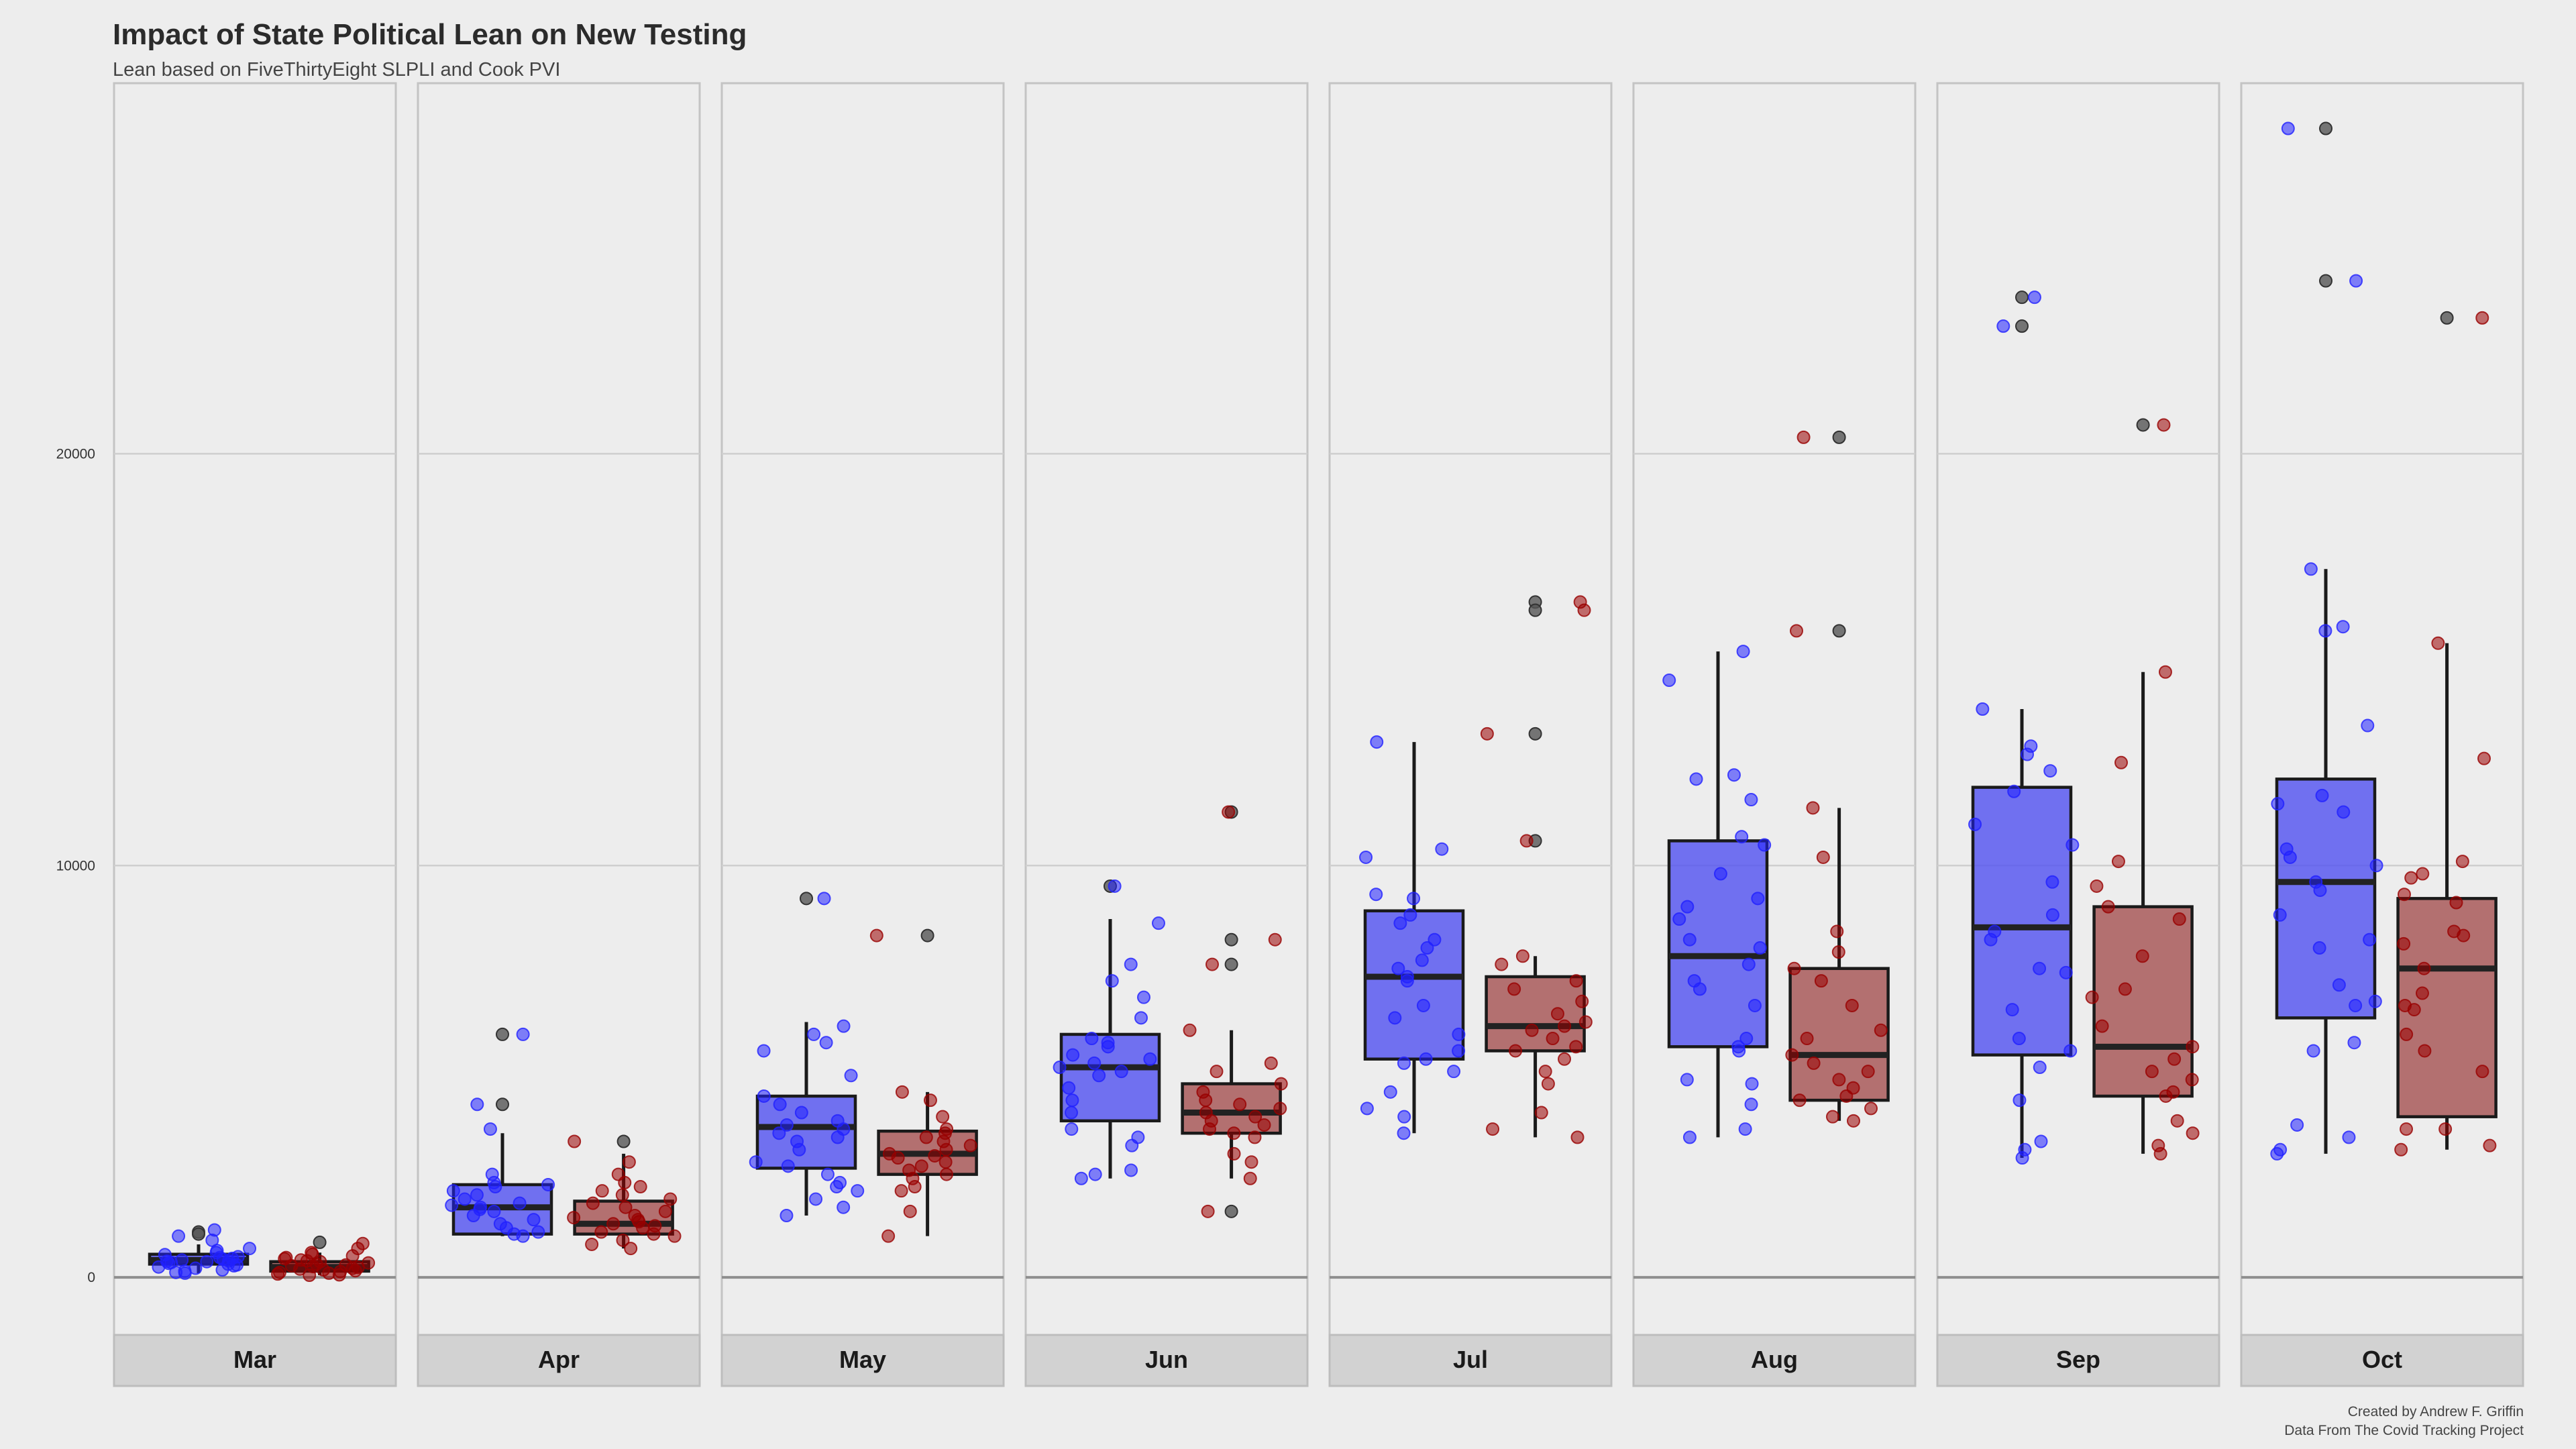 The height and width of the screenshot is (1449, 2576). What do you see at coordinates (1166, 1359) in the screenshot?
I see `facet-label: Jun` at bounding box center [1166, 1359].